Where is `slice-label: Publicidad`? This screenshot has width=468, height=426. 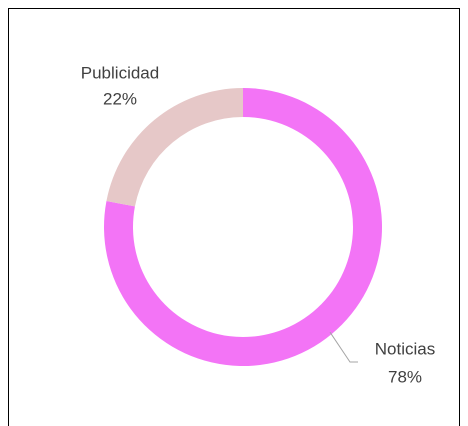 slice-label: Publicidad is located at coordinates (120, 72).